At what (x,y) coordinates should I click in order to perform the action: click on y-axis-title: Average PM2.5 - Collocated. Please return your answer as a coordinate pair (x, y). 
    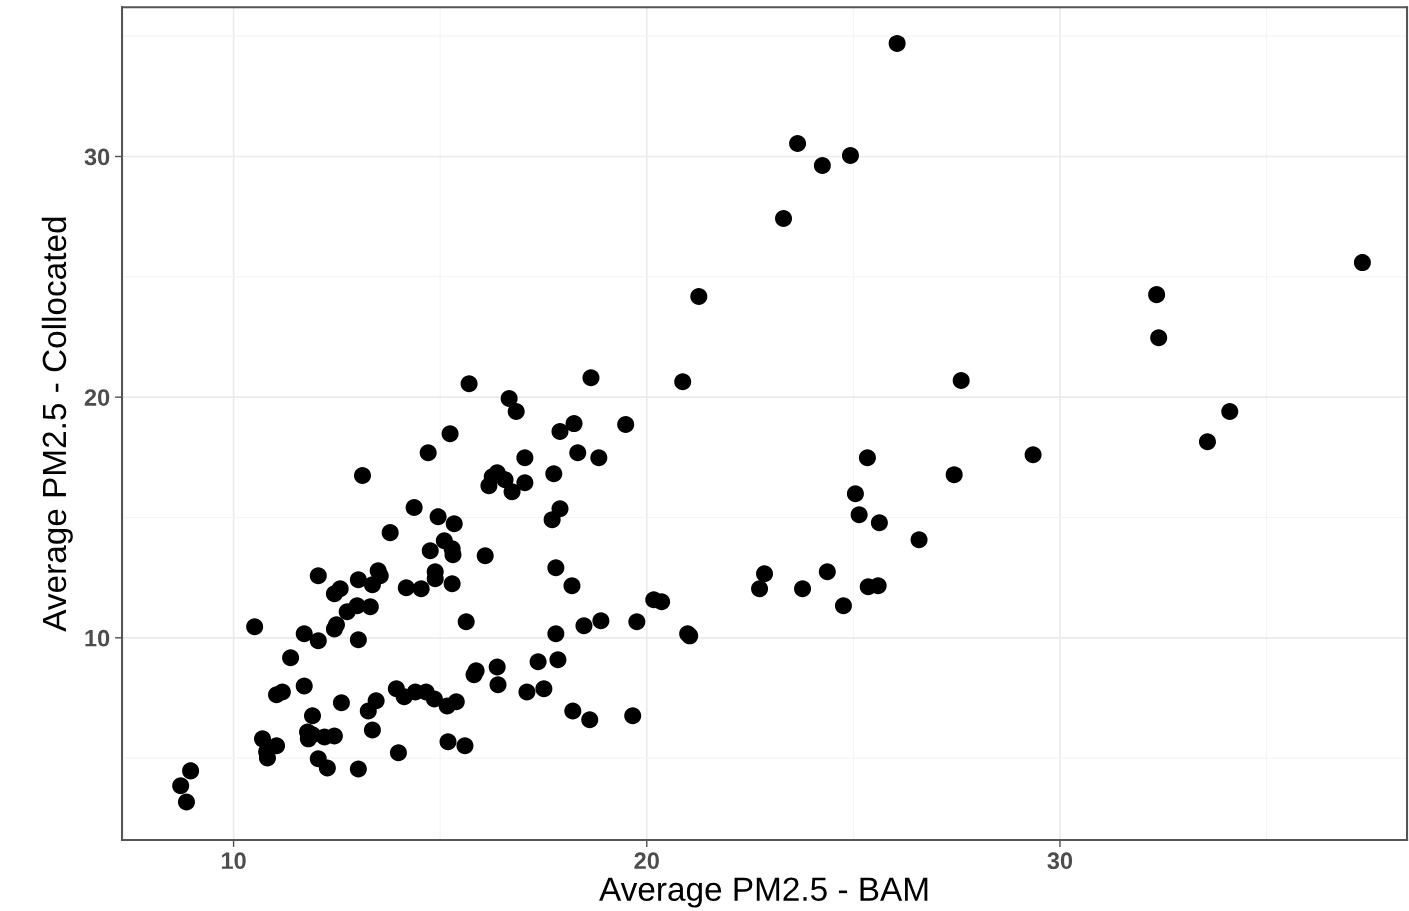
    Looking at the image, I should click on (57, 424).